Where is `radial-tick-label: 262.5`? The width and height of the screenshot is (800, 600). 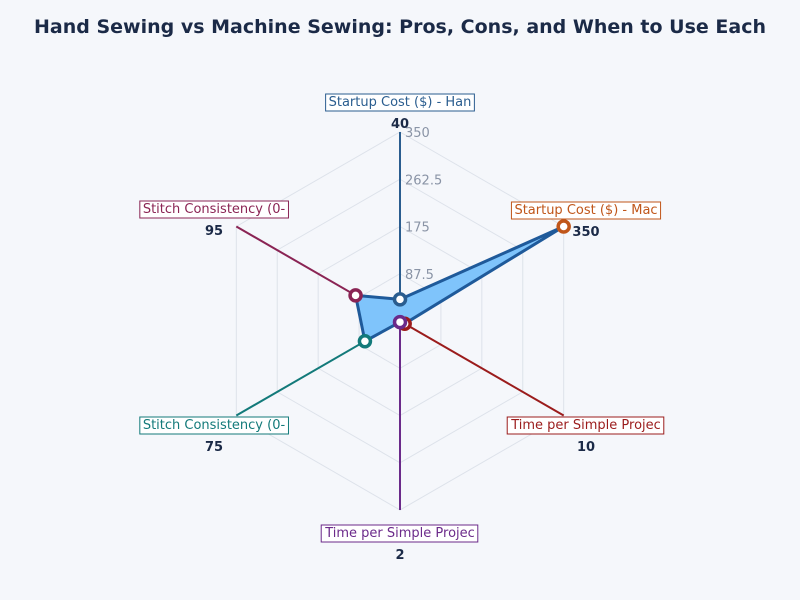 radial-tick-label: 262.5 is located at coordinates (423, 180).